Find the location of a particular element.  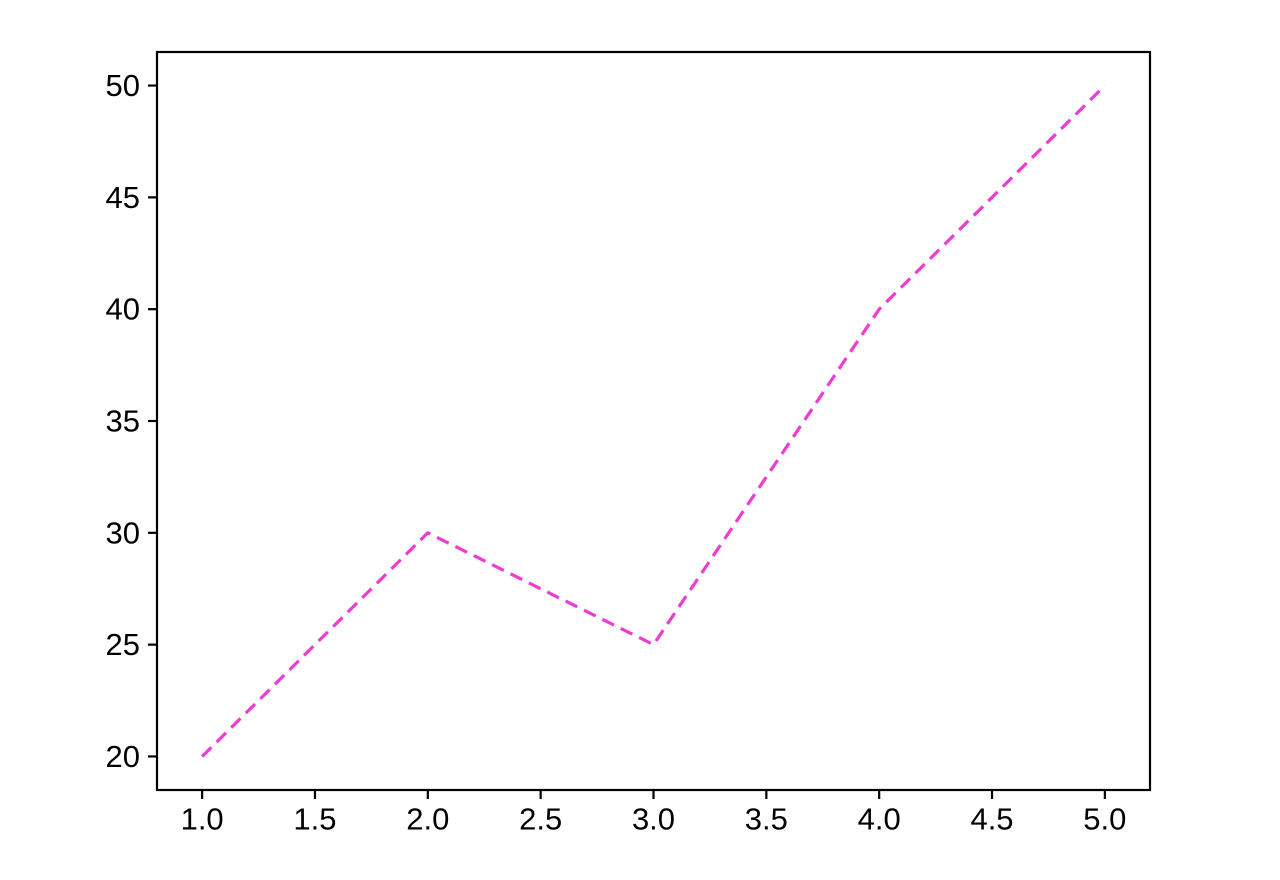

x-tick-label: 5.0 is located at coordinates (1104, 818).